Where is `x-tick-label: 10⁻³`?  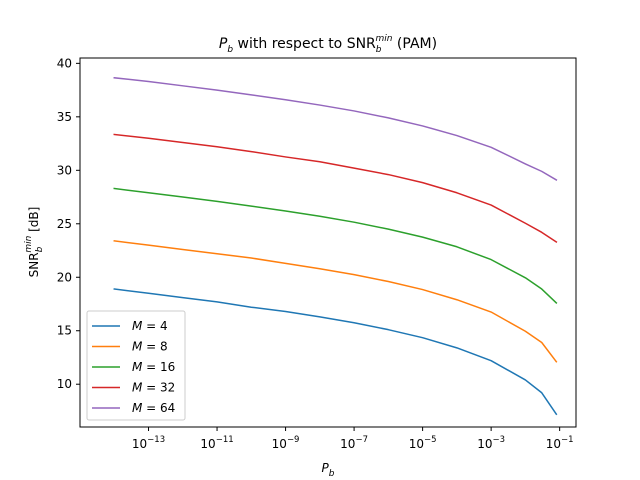
x-tick-label: 10⁻³ is located at coordinates (491, 443).